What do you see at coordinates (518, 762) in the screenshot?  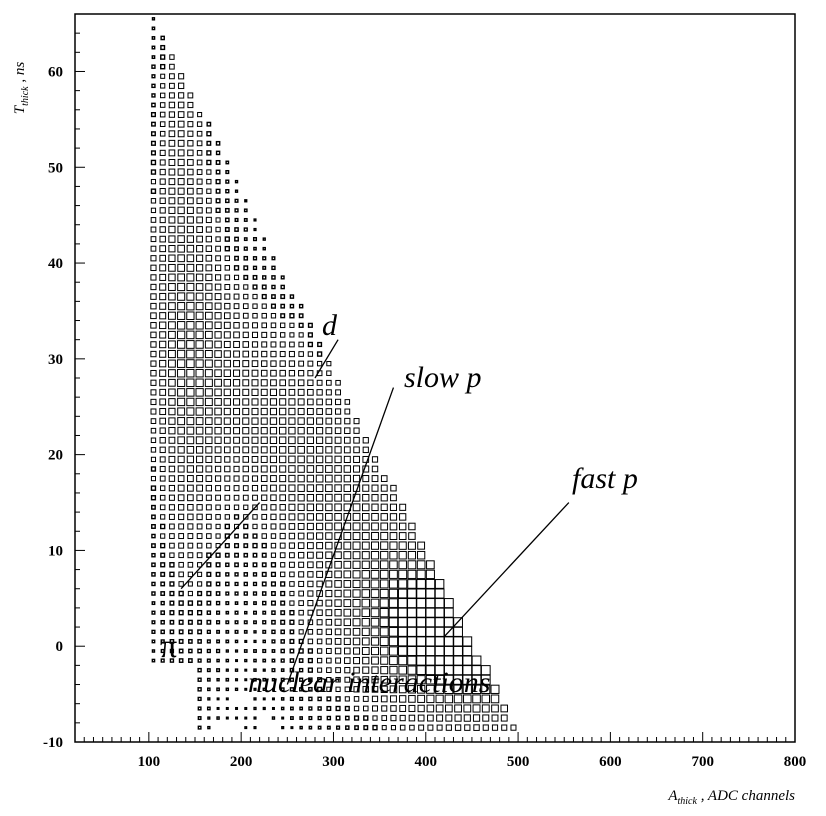 I see `x-tick-label: 500` at bounding box center [518, 762].